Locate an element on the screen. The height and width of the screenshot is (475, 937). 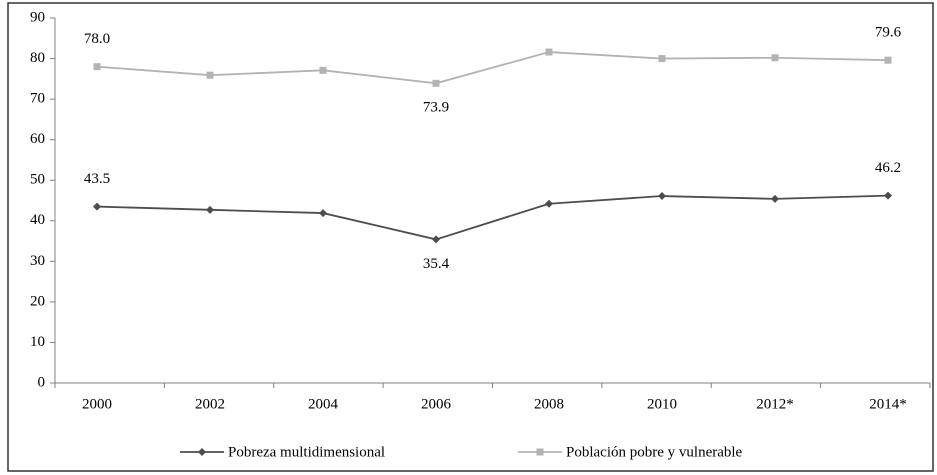
legend-label: Población pobre y vulnerable is located at coordinates (654, 452).